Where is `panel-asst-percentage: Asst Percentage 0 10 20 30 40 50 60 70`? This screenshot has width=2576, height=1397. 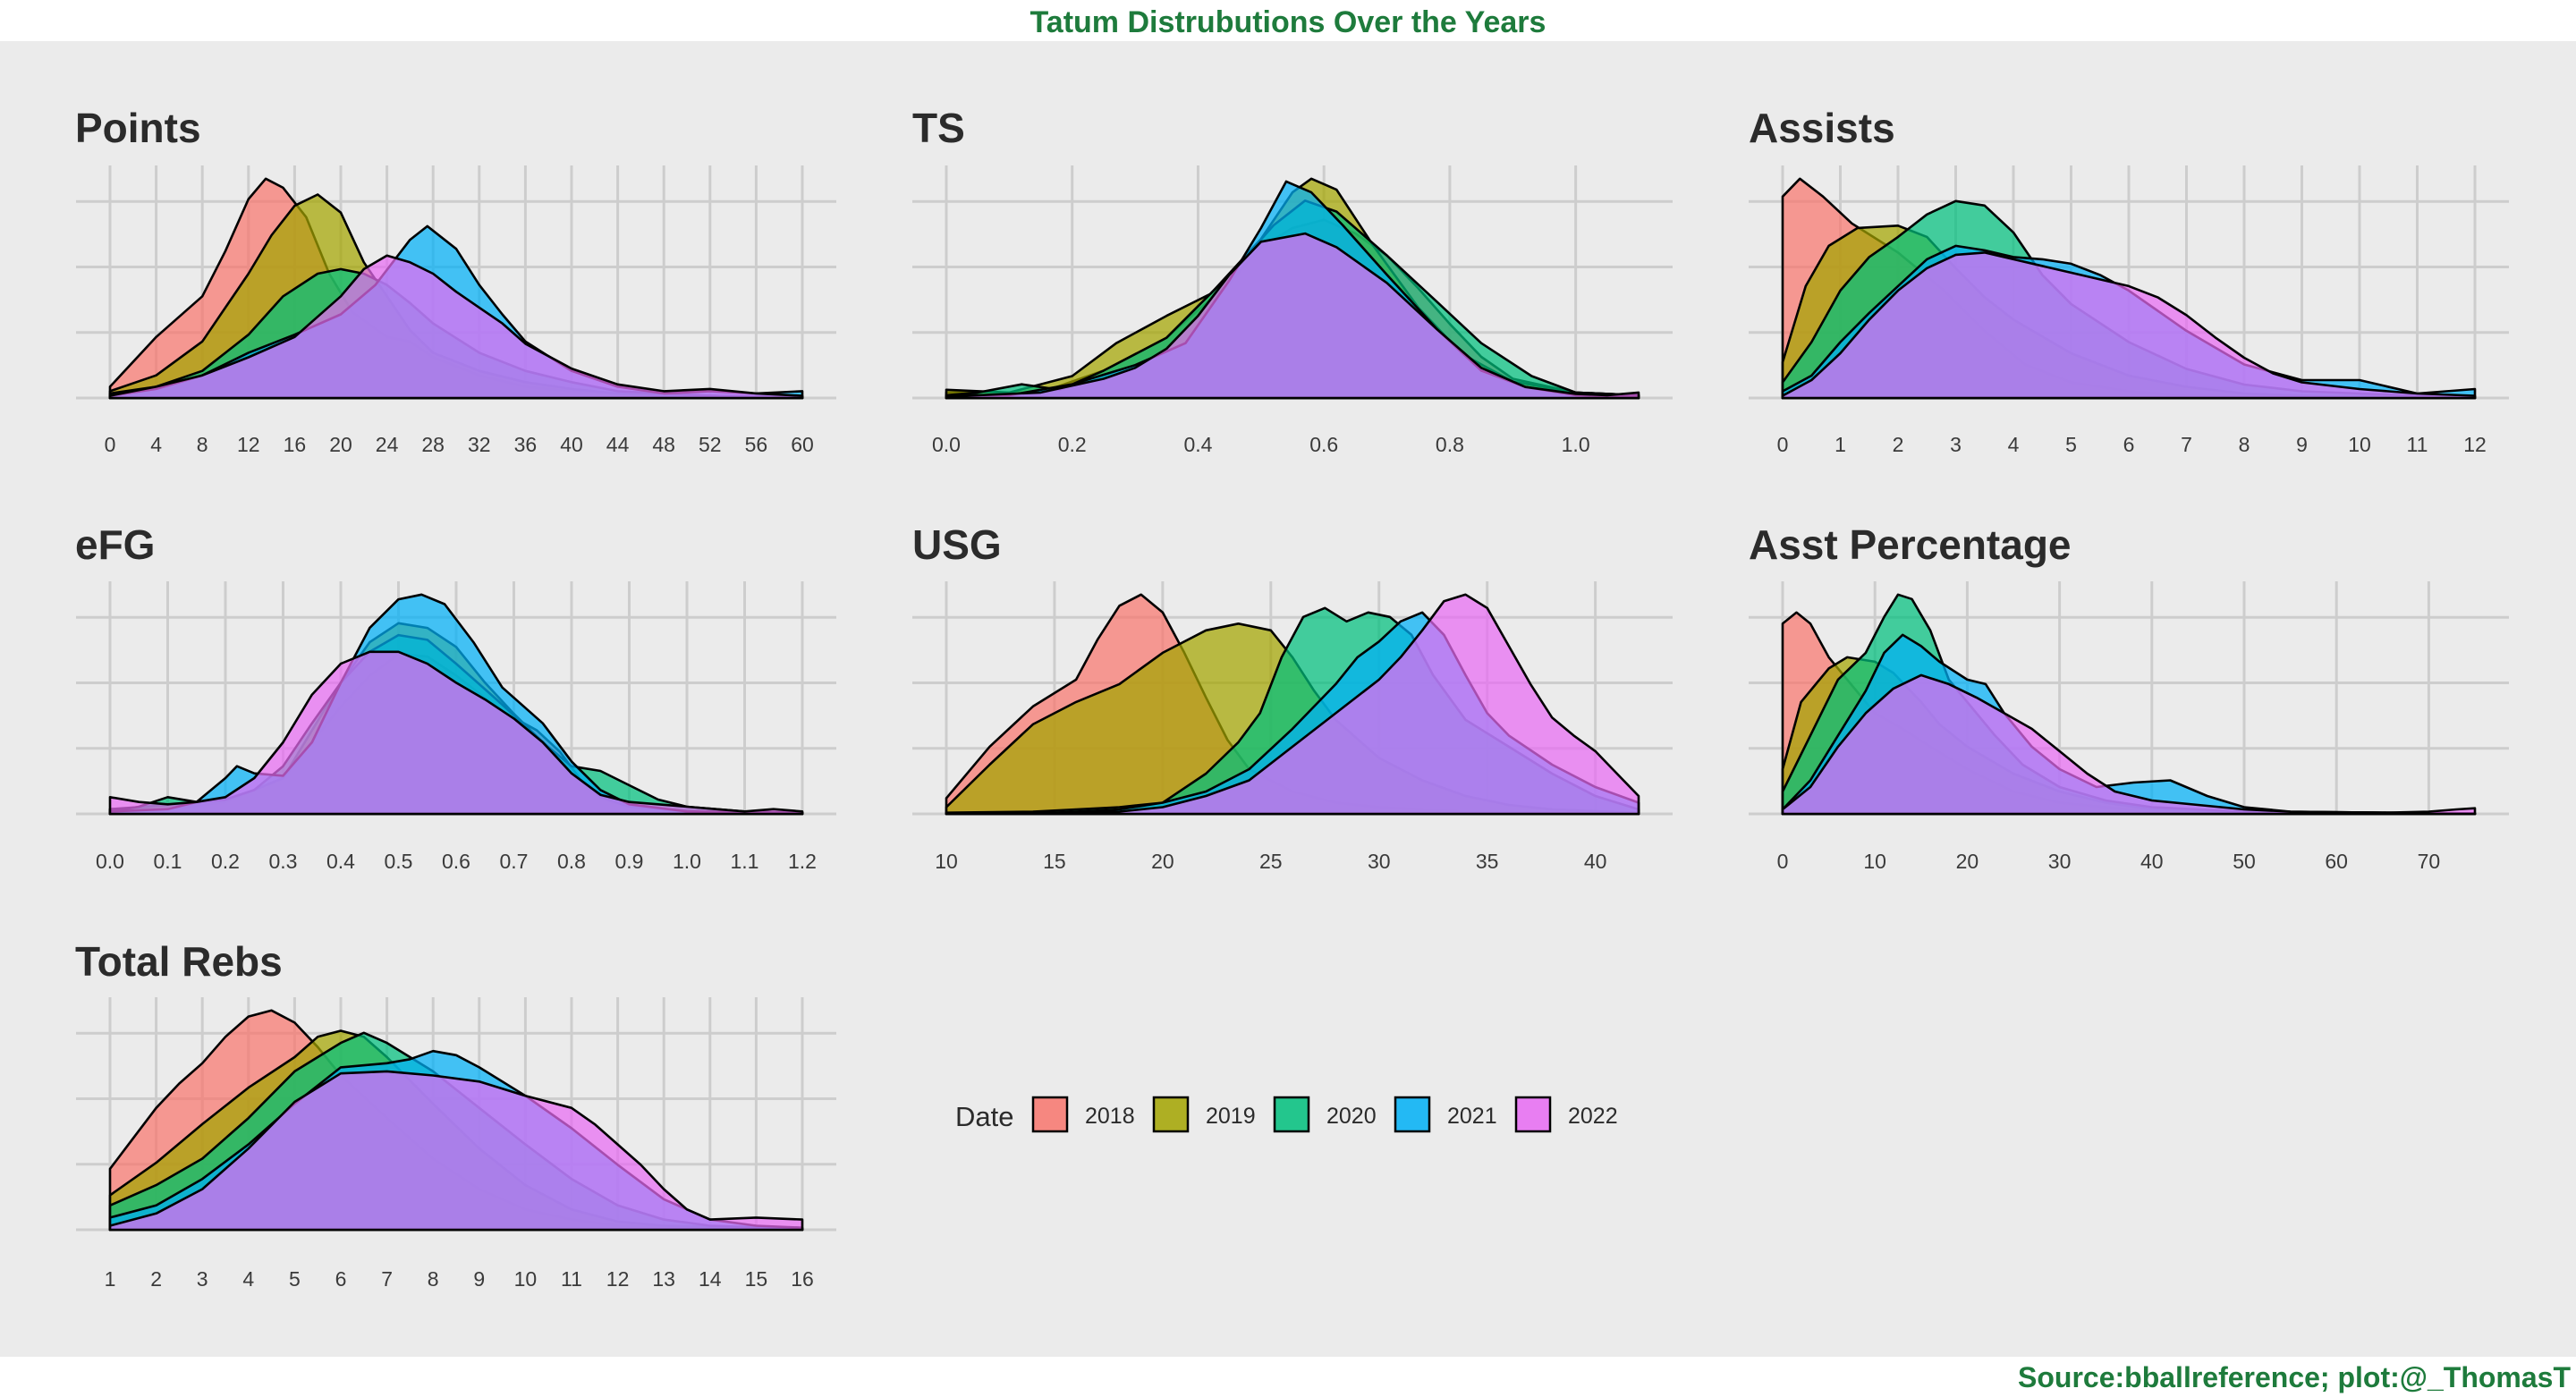 panel-asst-percentage: Asst Percentage 0 10 20 30 40 50 60 70 is located at coordinates (2129, 697).